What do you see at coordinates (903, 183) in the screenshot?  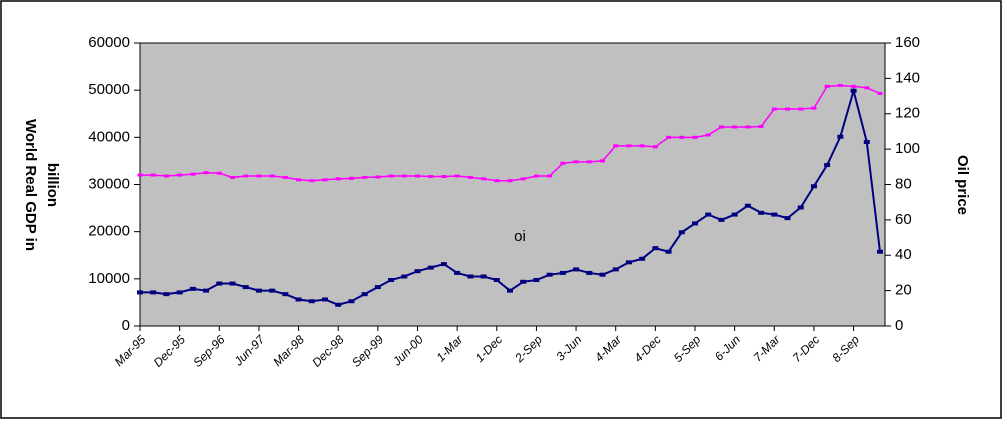 I see `y2-tick-label: 80` at bounding box center [903, 183].